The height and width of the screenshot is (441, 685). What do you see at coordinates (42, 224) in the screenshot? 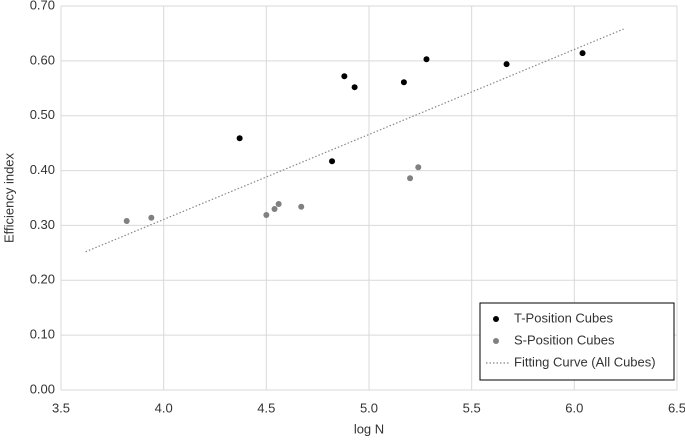
I see `y-tick-label: 0.30` at bounding box center [42, 224].